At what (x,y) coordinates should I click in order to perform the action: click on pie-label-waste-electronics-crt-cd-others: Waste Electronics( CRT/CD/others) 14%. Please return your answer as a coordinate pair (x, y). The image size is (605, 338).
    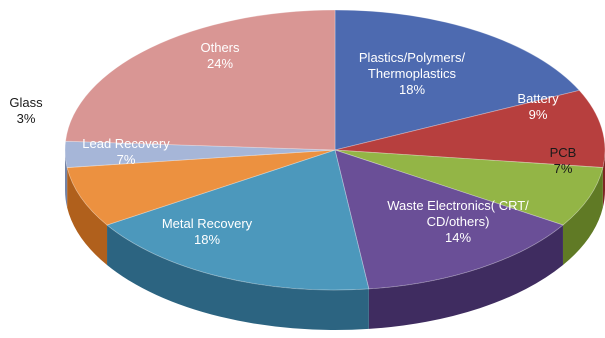
    Looking at the image, I should click on (458, 221).